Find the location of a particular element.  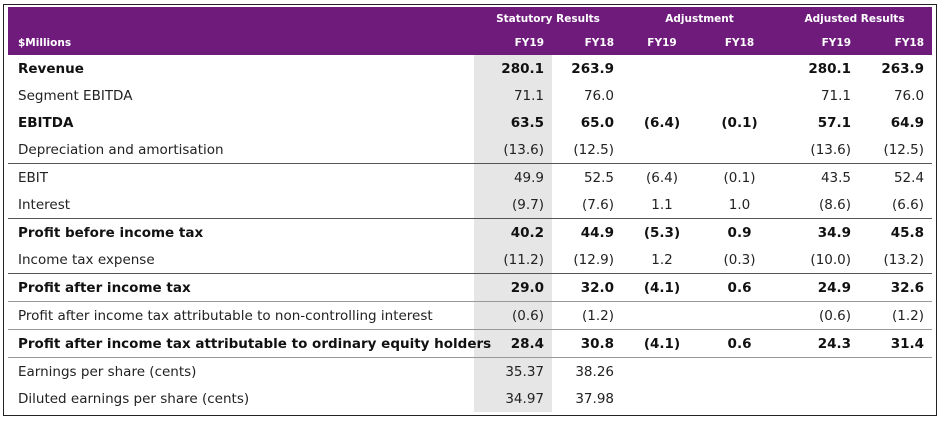

value-cell: 0.9 is located at coordinates (740, 232).